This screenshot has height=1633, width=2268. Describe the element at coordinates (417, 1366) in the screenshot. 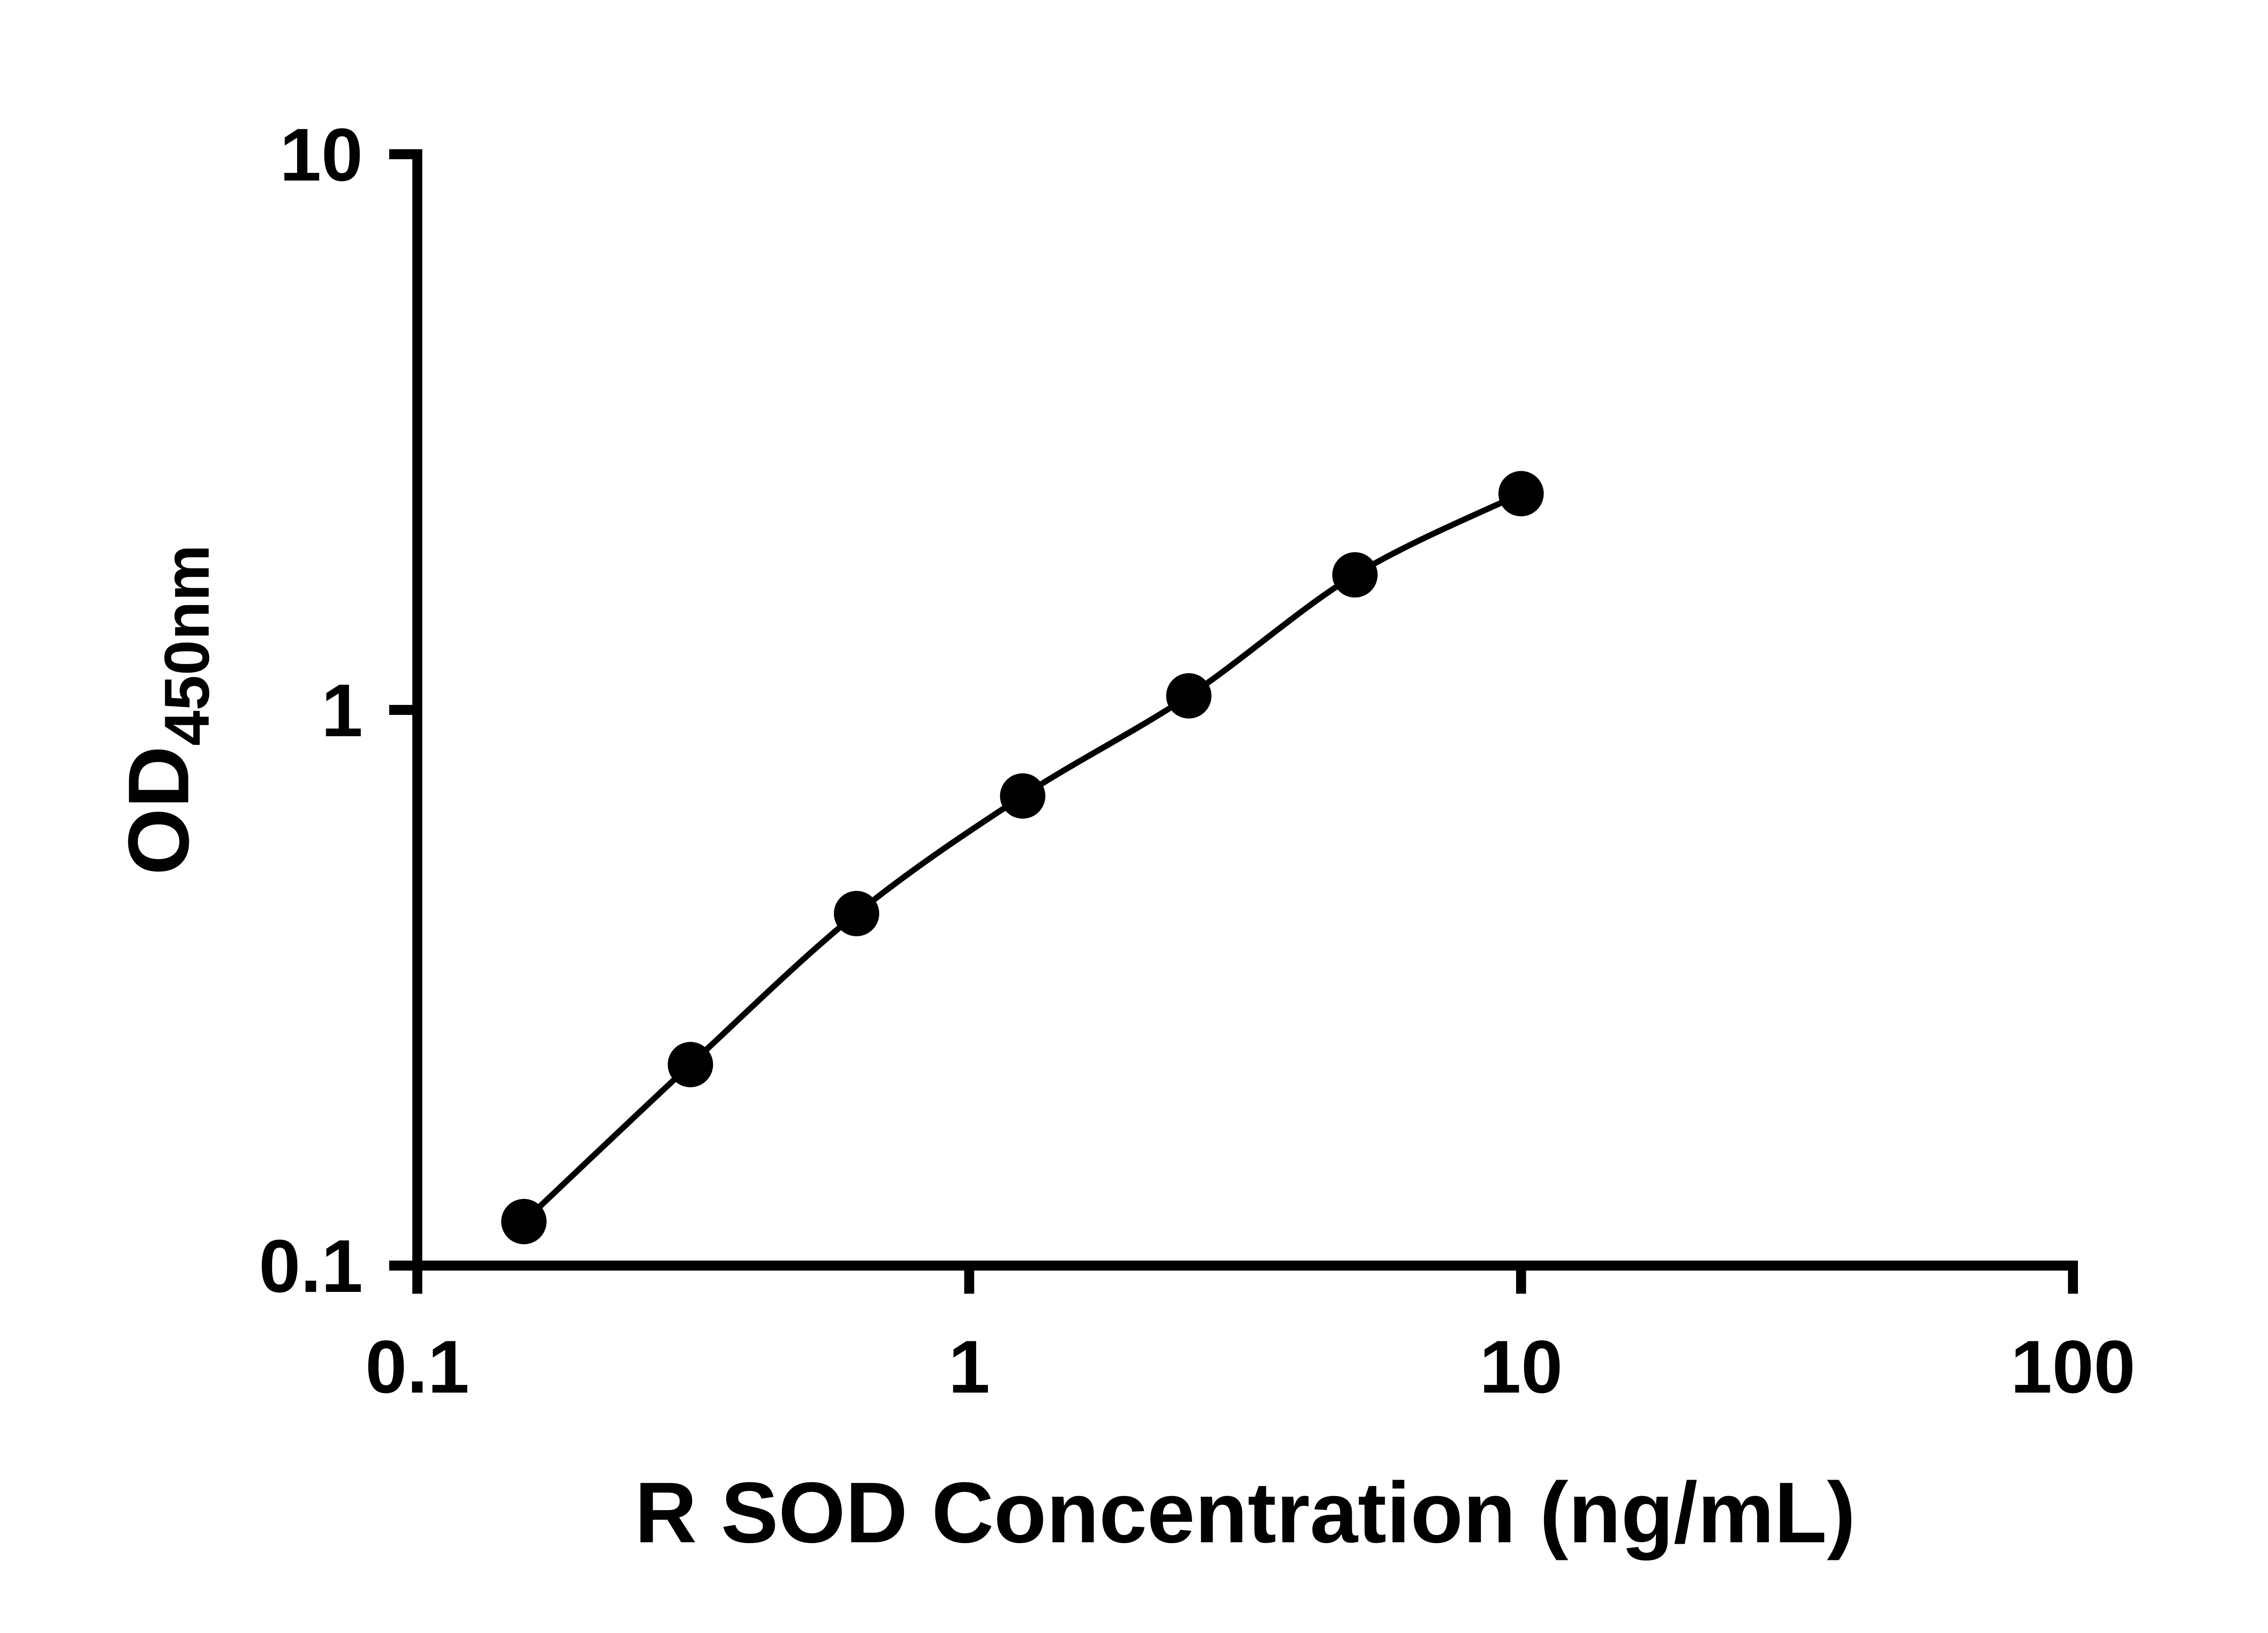

I see `x-tick-label: 0.1` at that location.